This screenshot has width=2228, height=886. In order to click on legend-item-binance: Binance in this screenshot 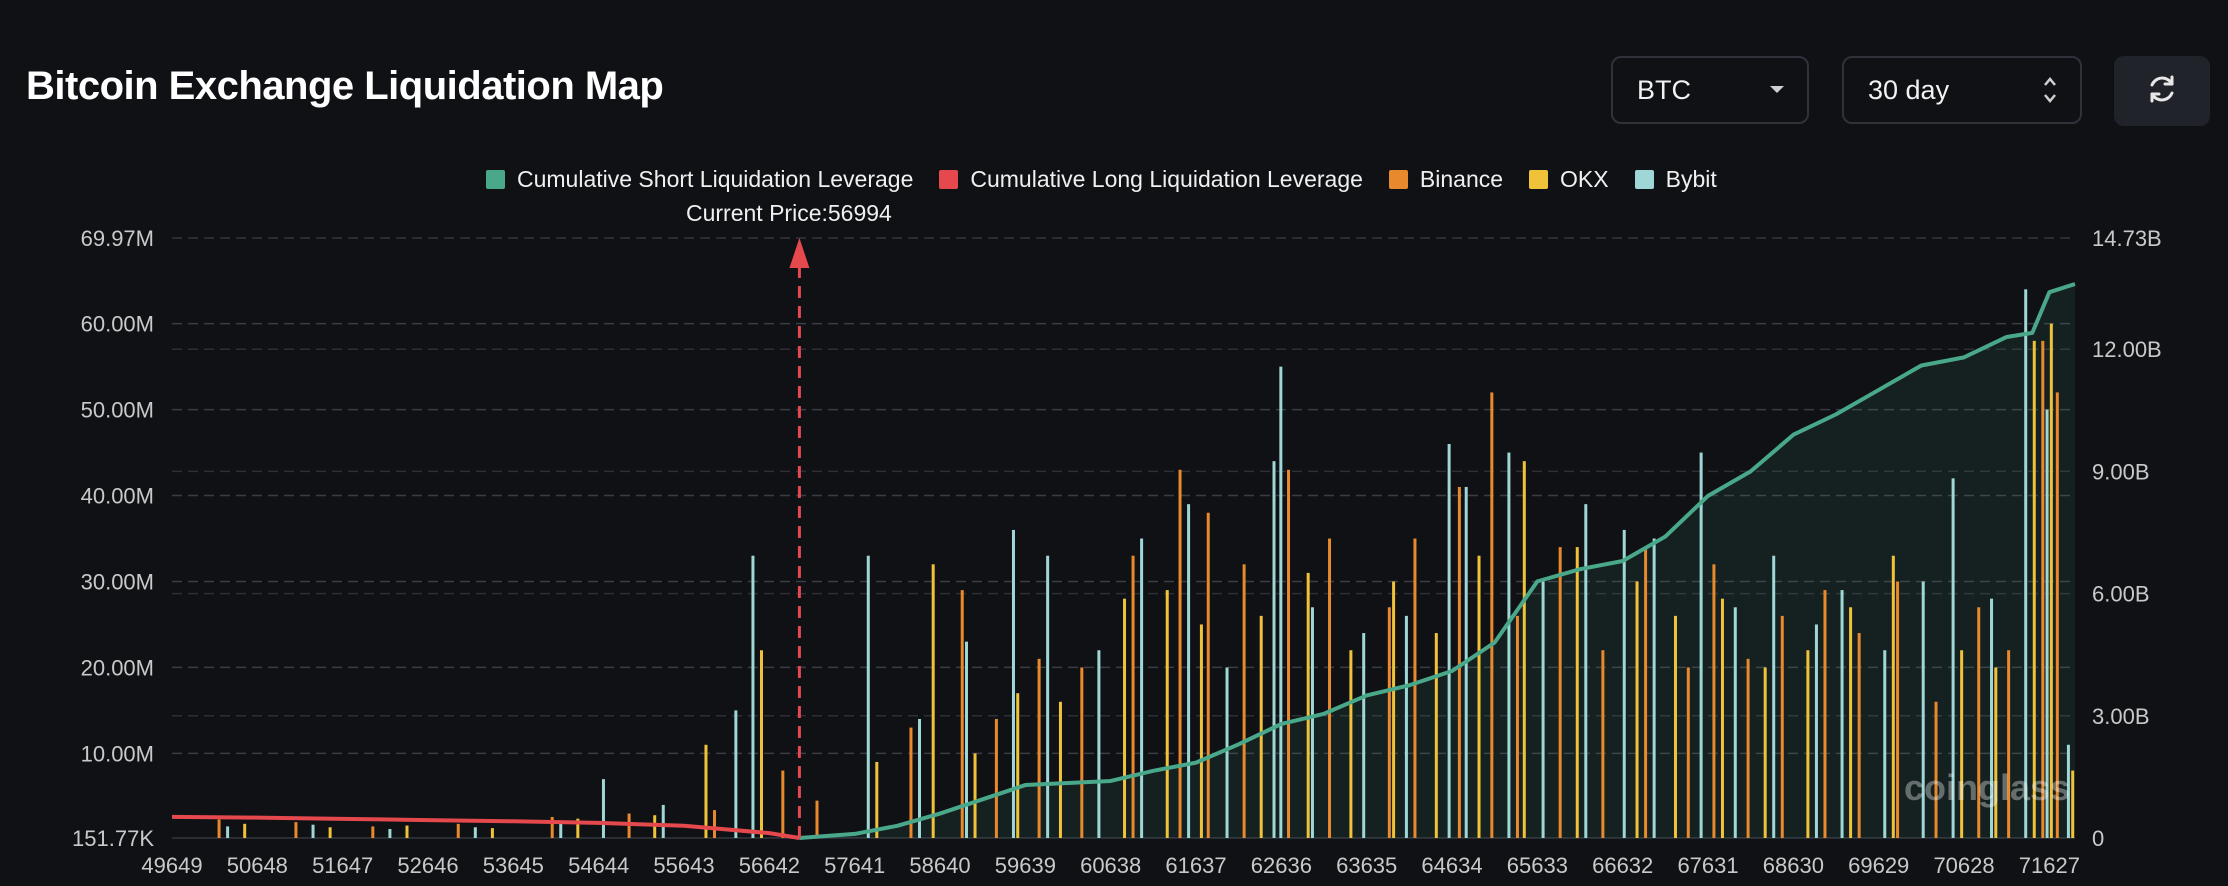, I will do `click(1446, 179)`.